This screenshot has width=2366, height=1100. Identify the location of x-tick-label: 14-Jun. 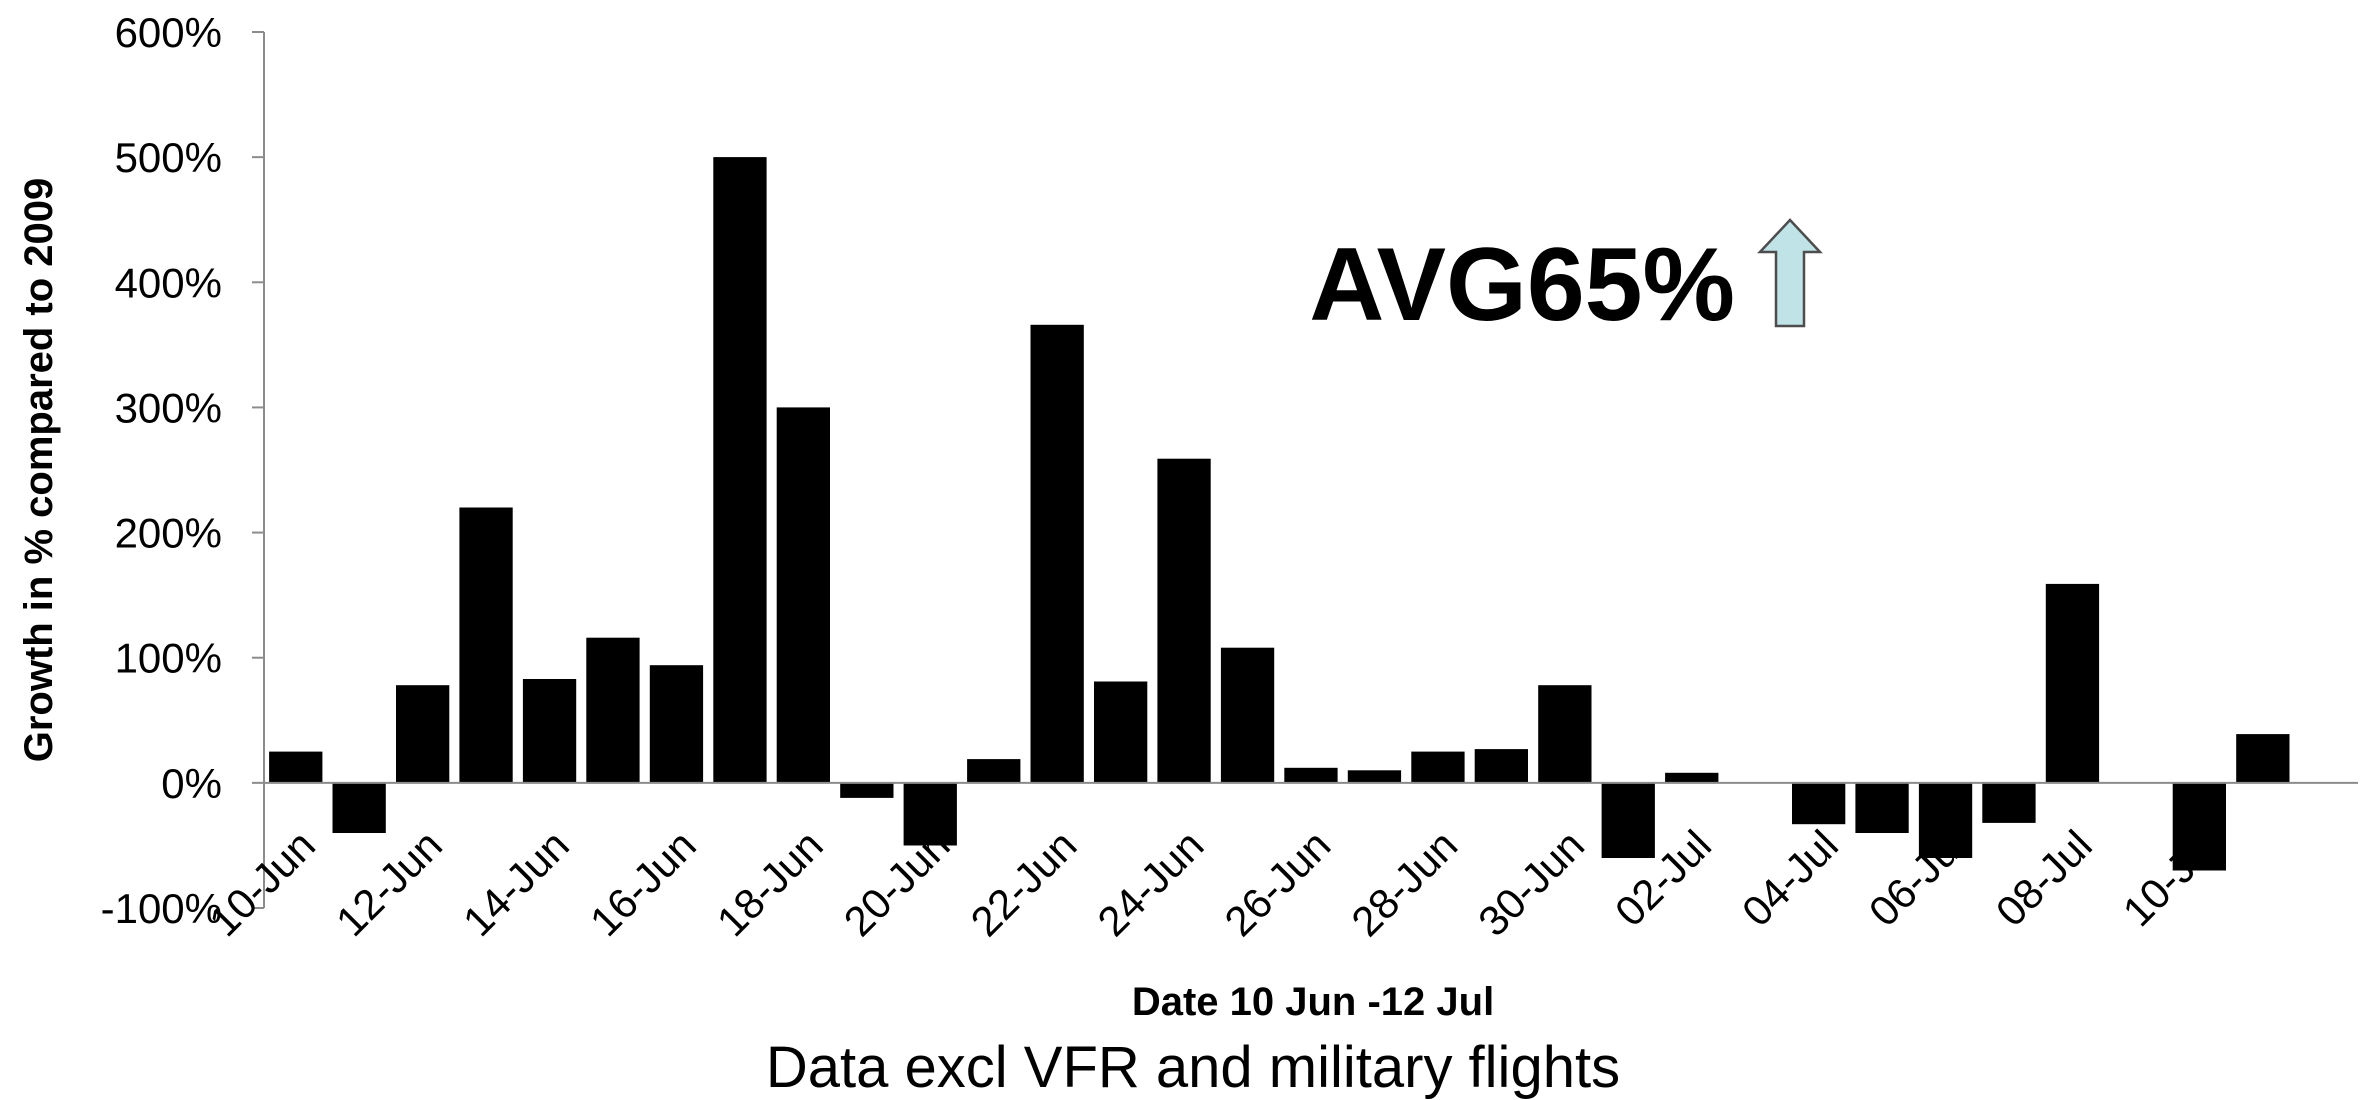
(516, 883).